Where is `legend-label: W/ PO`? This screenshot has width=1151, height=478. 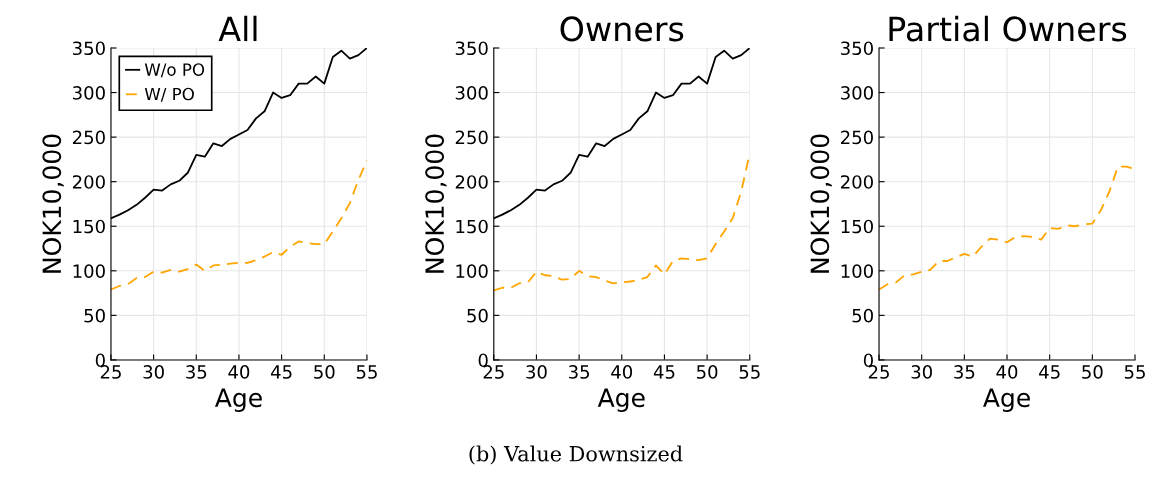 legend-label: W/ PO is located at coordinates (169, 94).